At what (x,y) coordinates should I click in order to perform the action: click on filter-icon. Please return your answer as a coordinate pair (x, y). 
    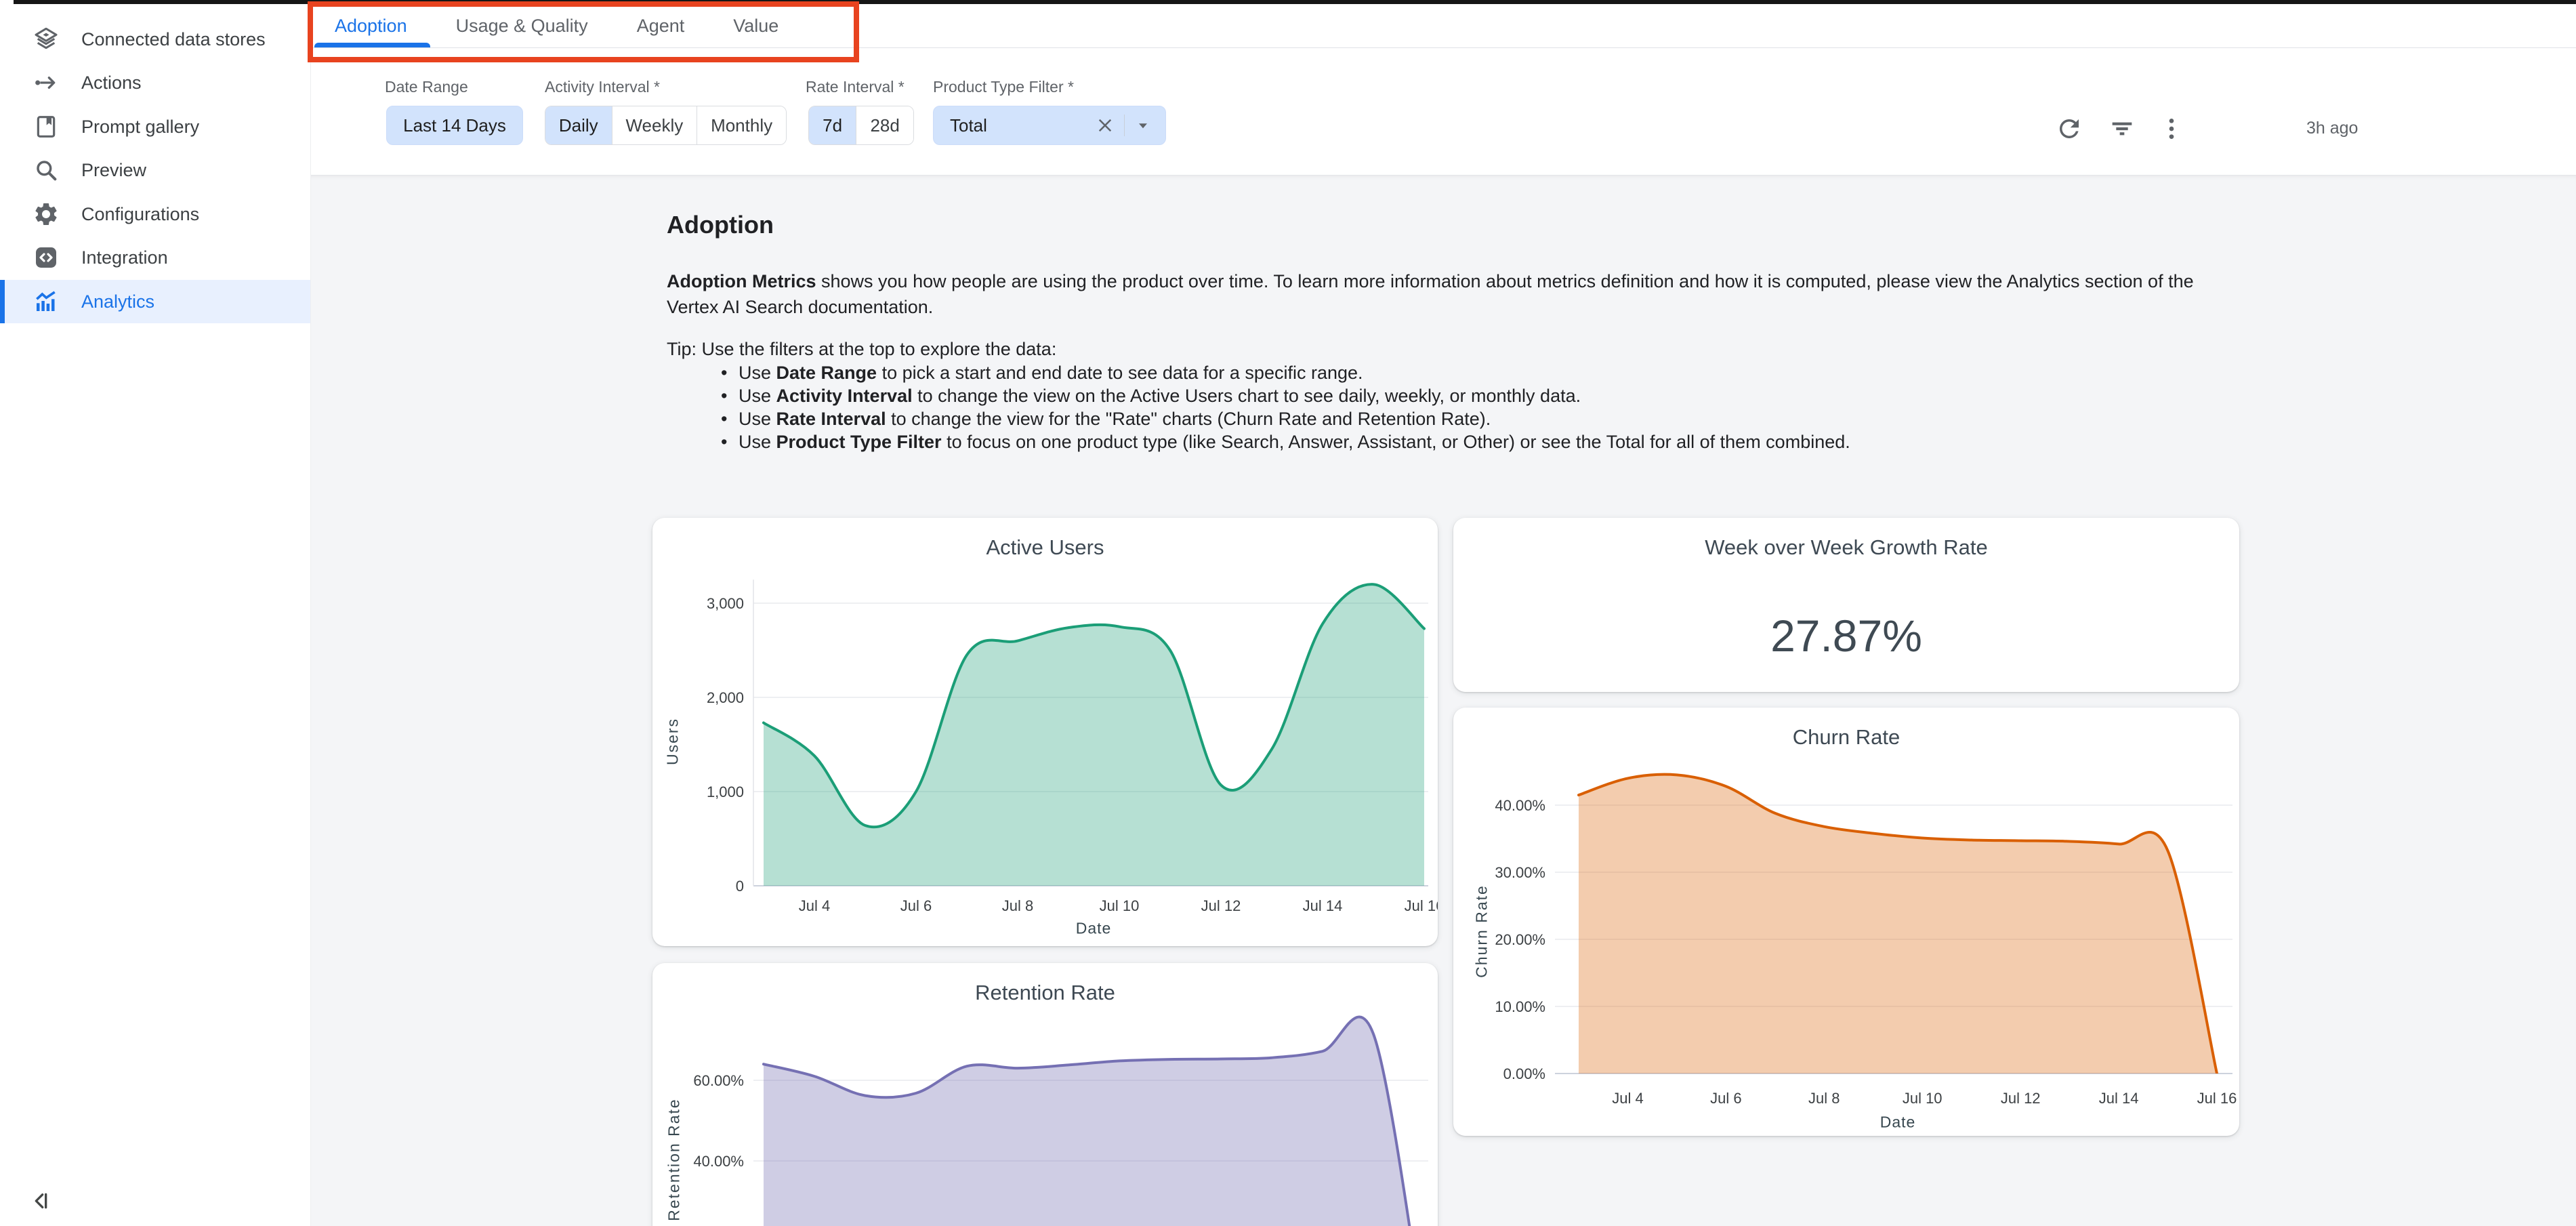
    Looking at the image, I should click on (2122, 129).